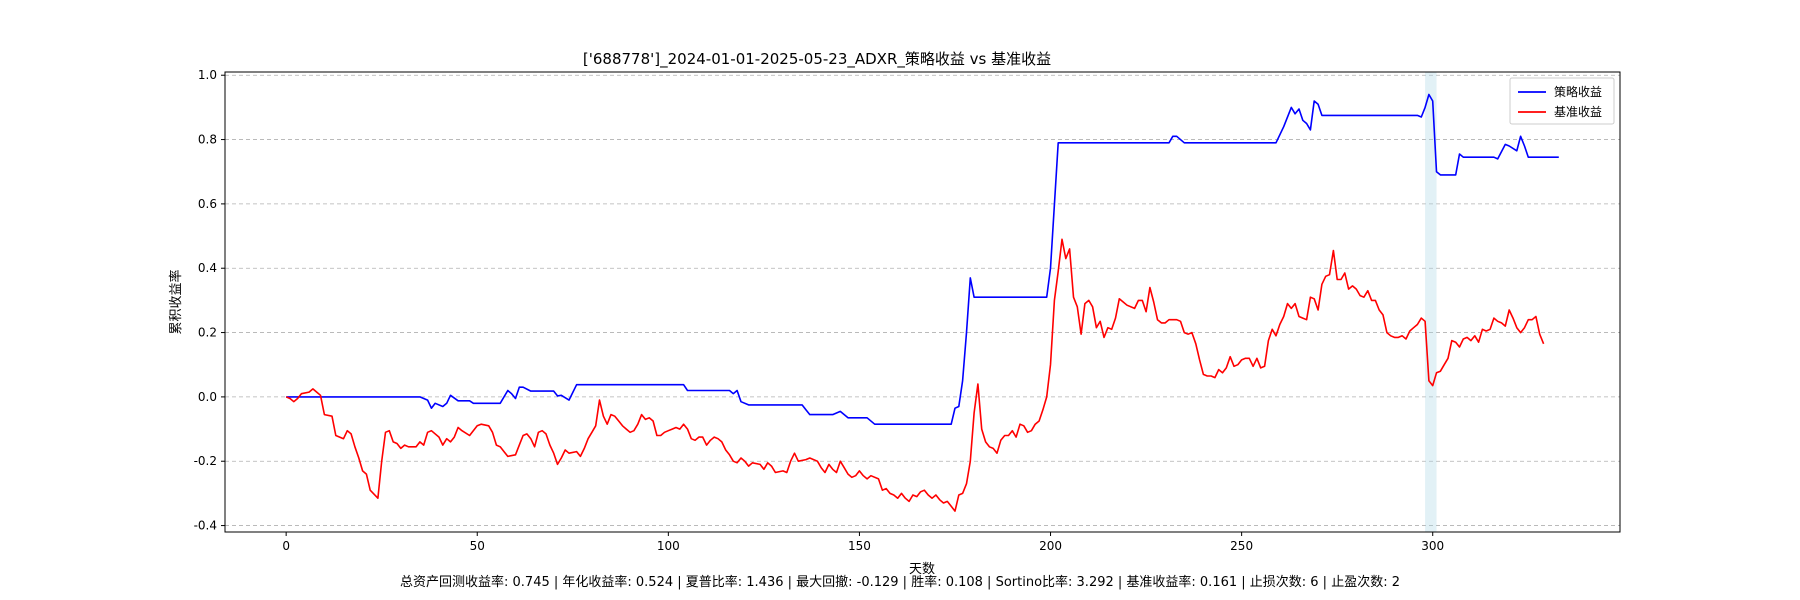 This screenshot has width=1800, height=600. I want to click on legend-label-0: 策略收益, so click(1578, 91).